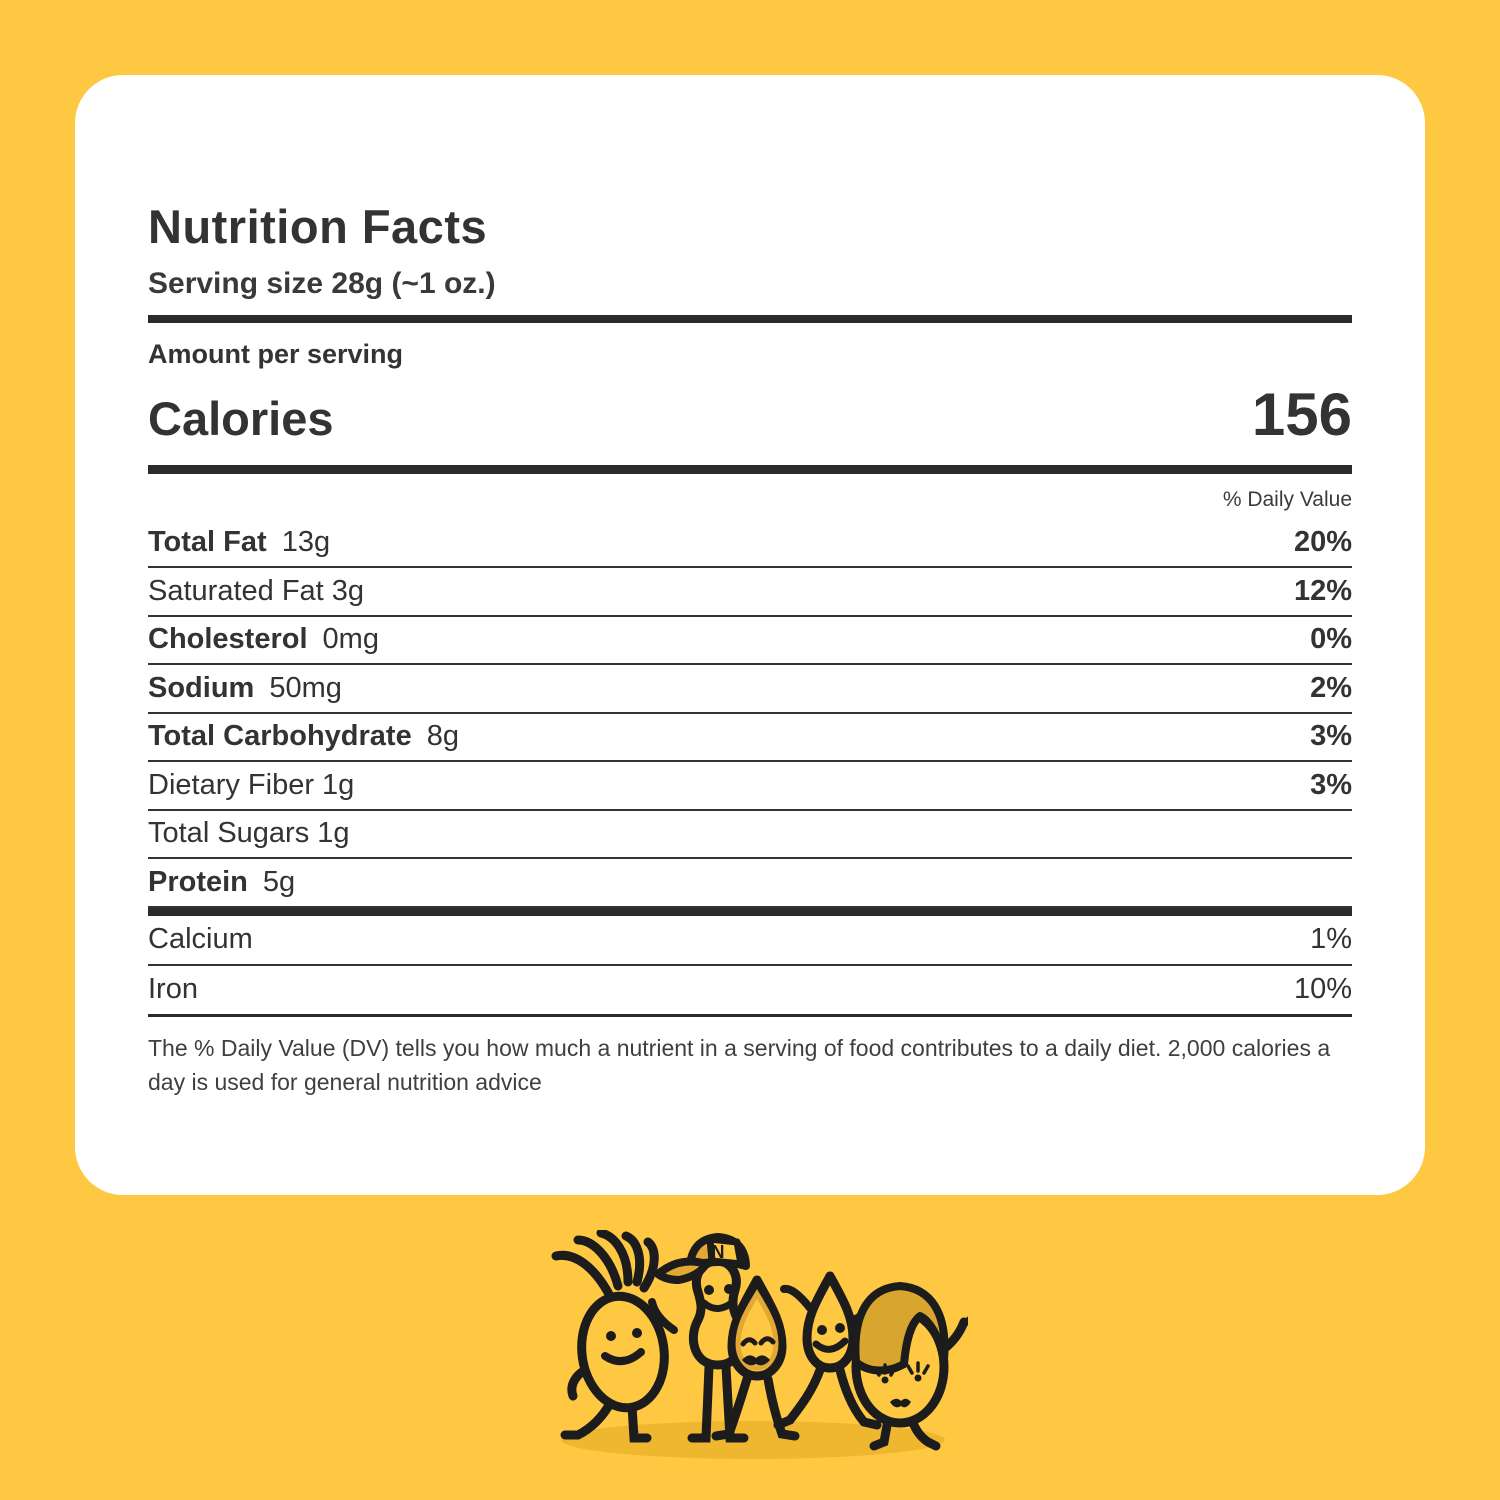 The image size is (1500, 1500). Describe the element at coordinates (198, 881) in the screenshot. I see `nutrient-label: Protein` at that location.